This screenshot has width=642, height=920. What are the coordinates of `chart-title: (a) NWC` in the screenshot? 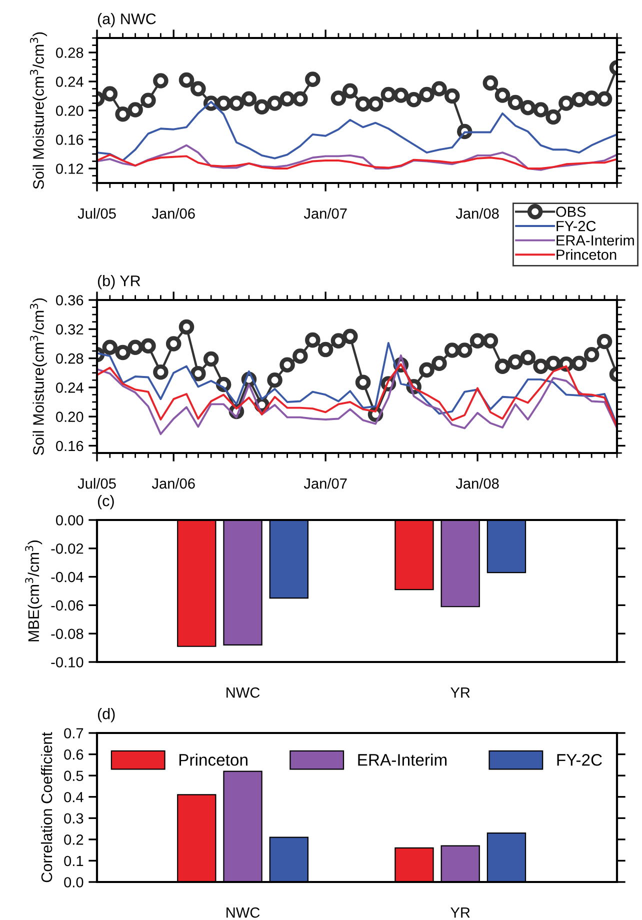 It's located at (127, 20).